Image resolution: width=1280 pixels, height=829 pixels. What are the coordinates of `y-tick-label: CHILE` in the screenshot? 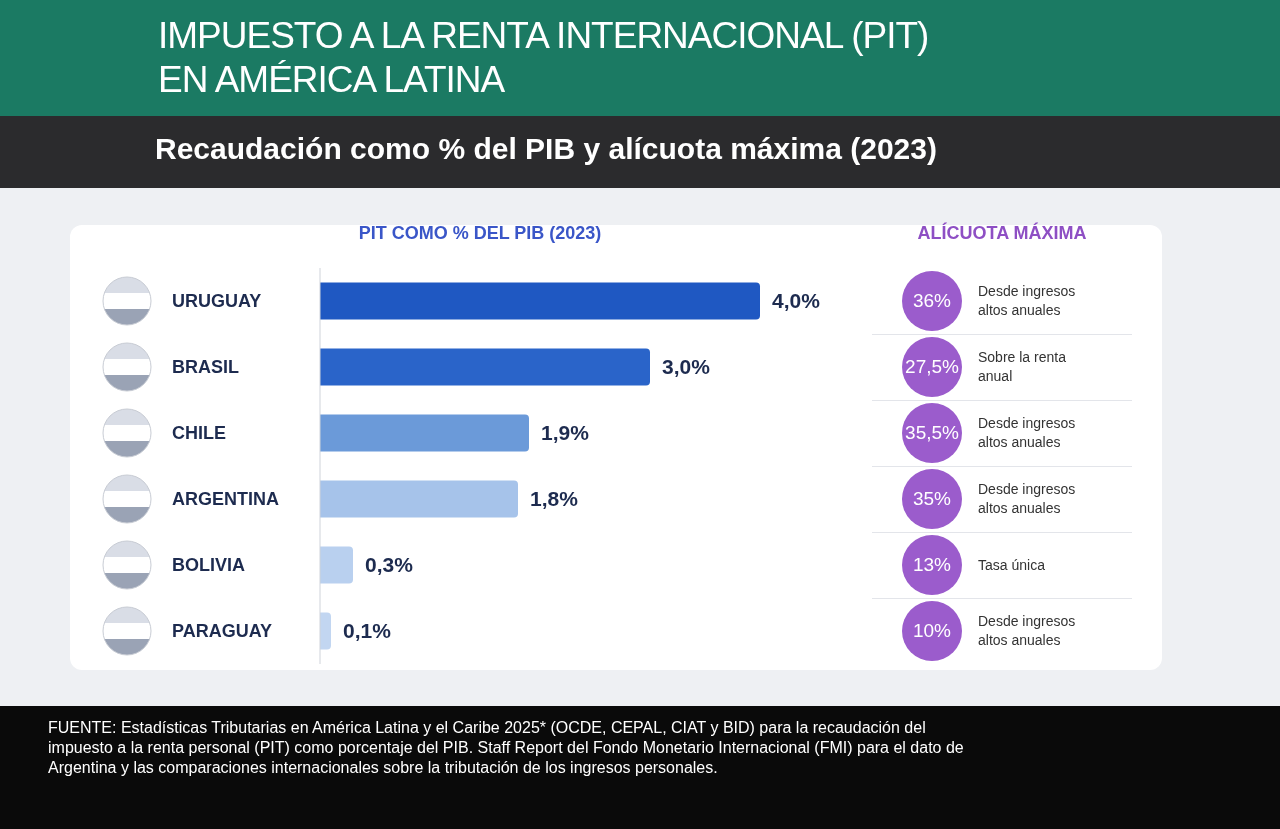 It's located at (199, 433).